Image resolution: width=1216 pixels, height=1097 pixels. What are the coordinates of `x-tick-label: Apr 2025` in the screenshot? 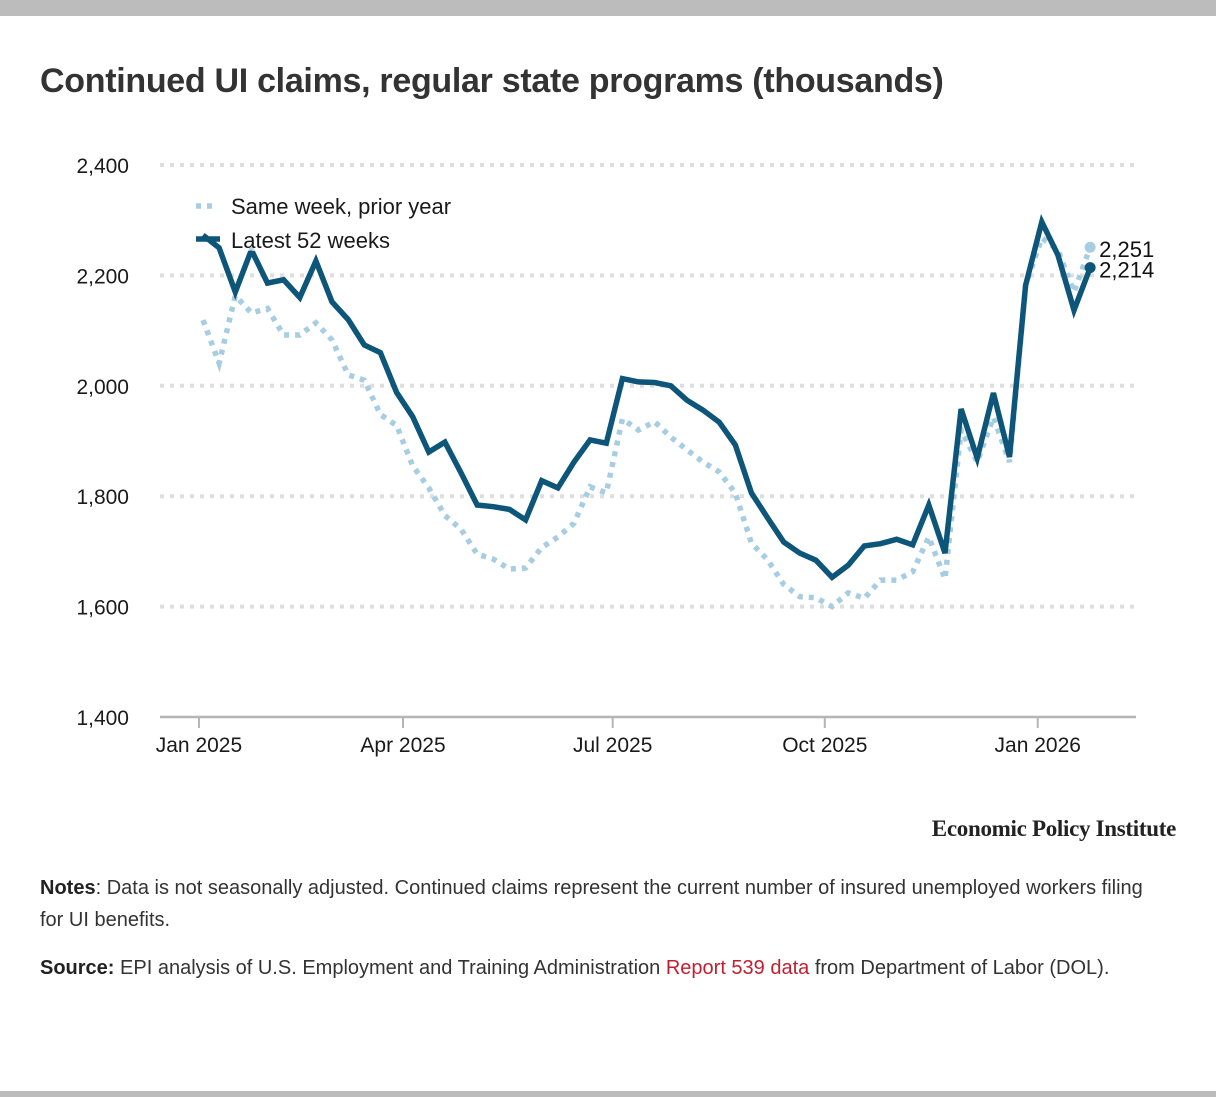 It's located at (402, 745).